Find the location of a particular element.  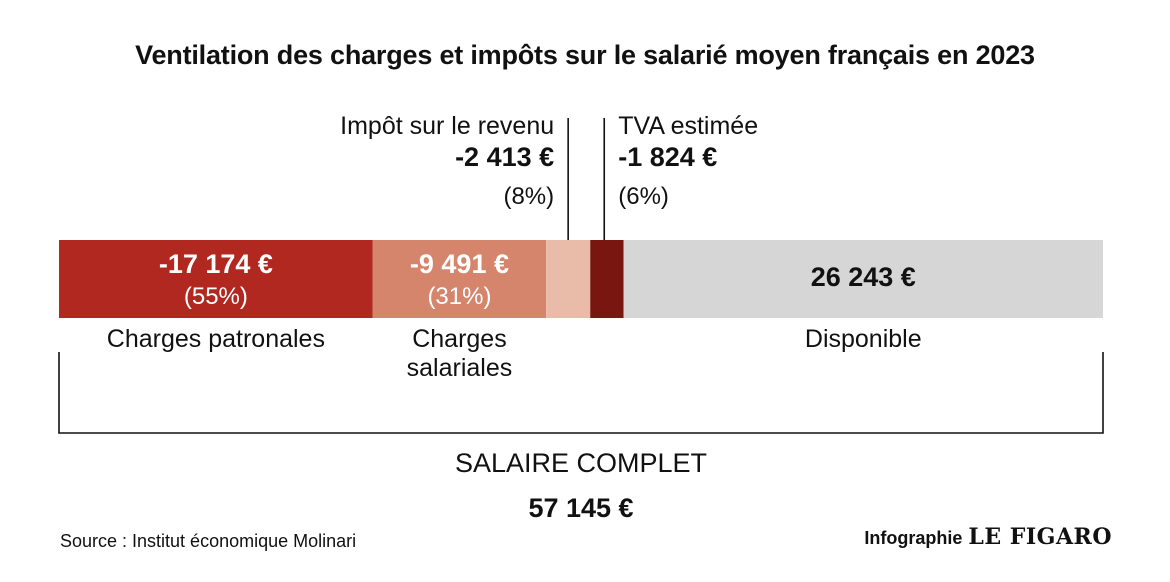

total-label: SALAIRE COMPLET is located at coordinates (581, 463).